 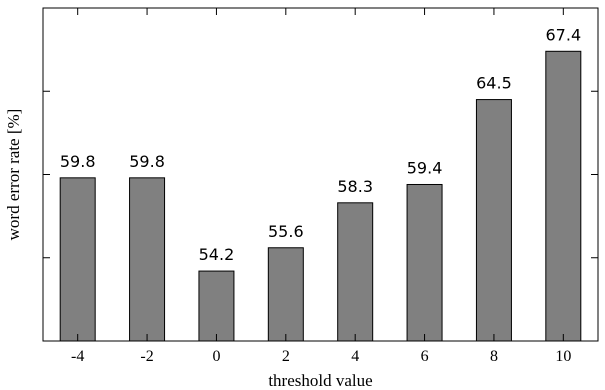 I want to click on x-tick-label-0: 0, so click(x=216, y=356).